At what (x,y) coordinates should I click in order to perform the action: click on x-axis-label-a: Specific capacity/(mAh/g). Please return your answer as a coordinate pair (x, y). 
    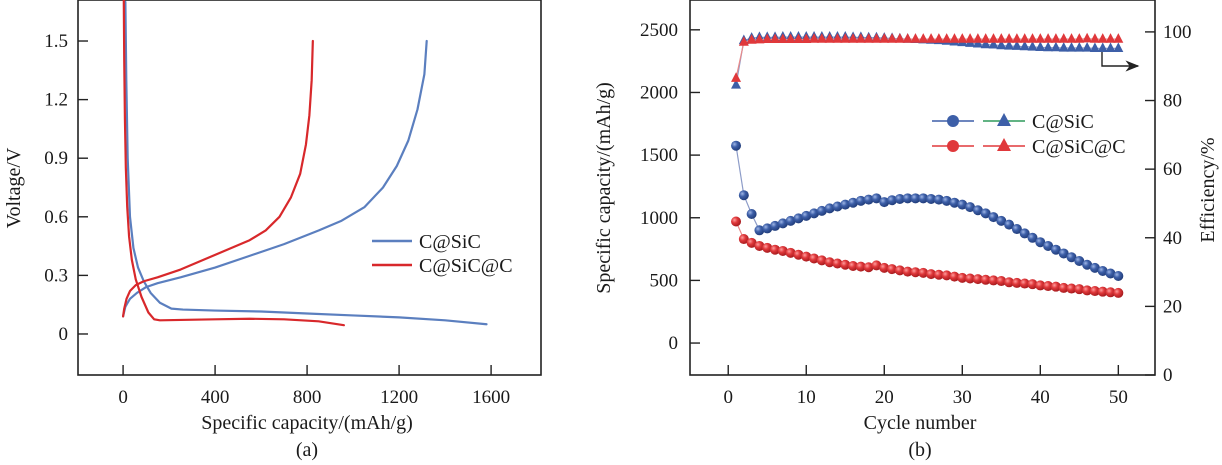
    Looking at the image, I should click on (307, 423).